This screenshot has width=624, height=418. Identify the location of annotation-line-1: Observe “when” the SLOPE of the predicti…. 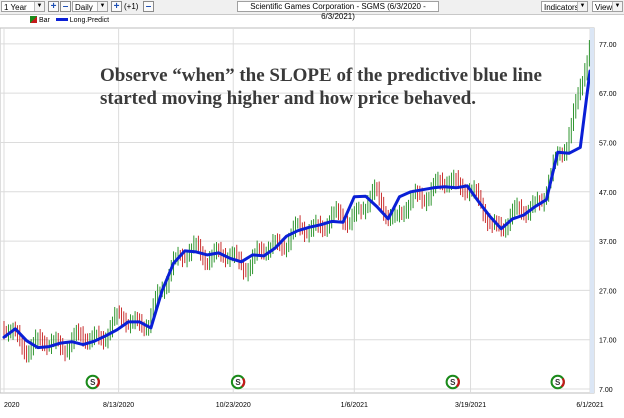
(321, 75).